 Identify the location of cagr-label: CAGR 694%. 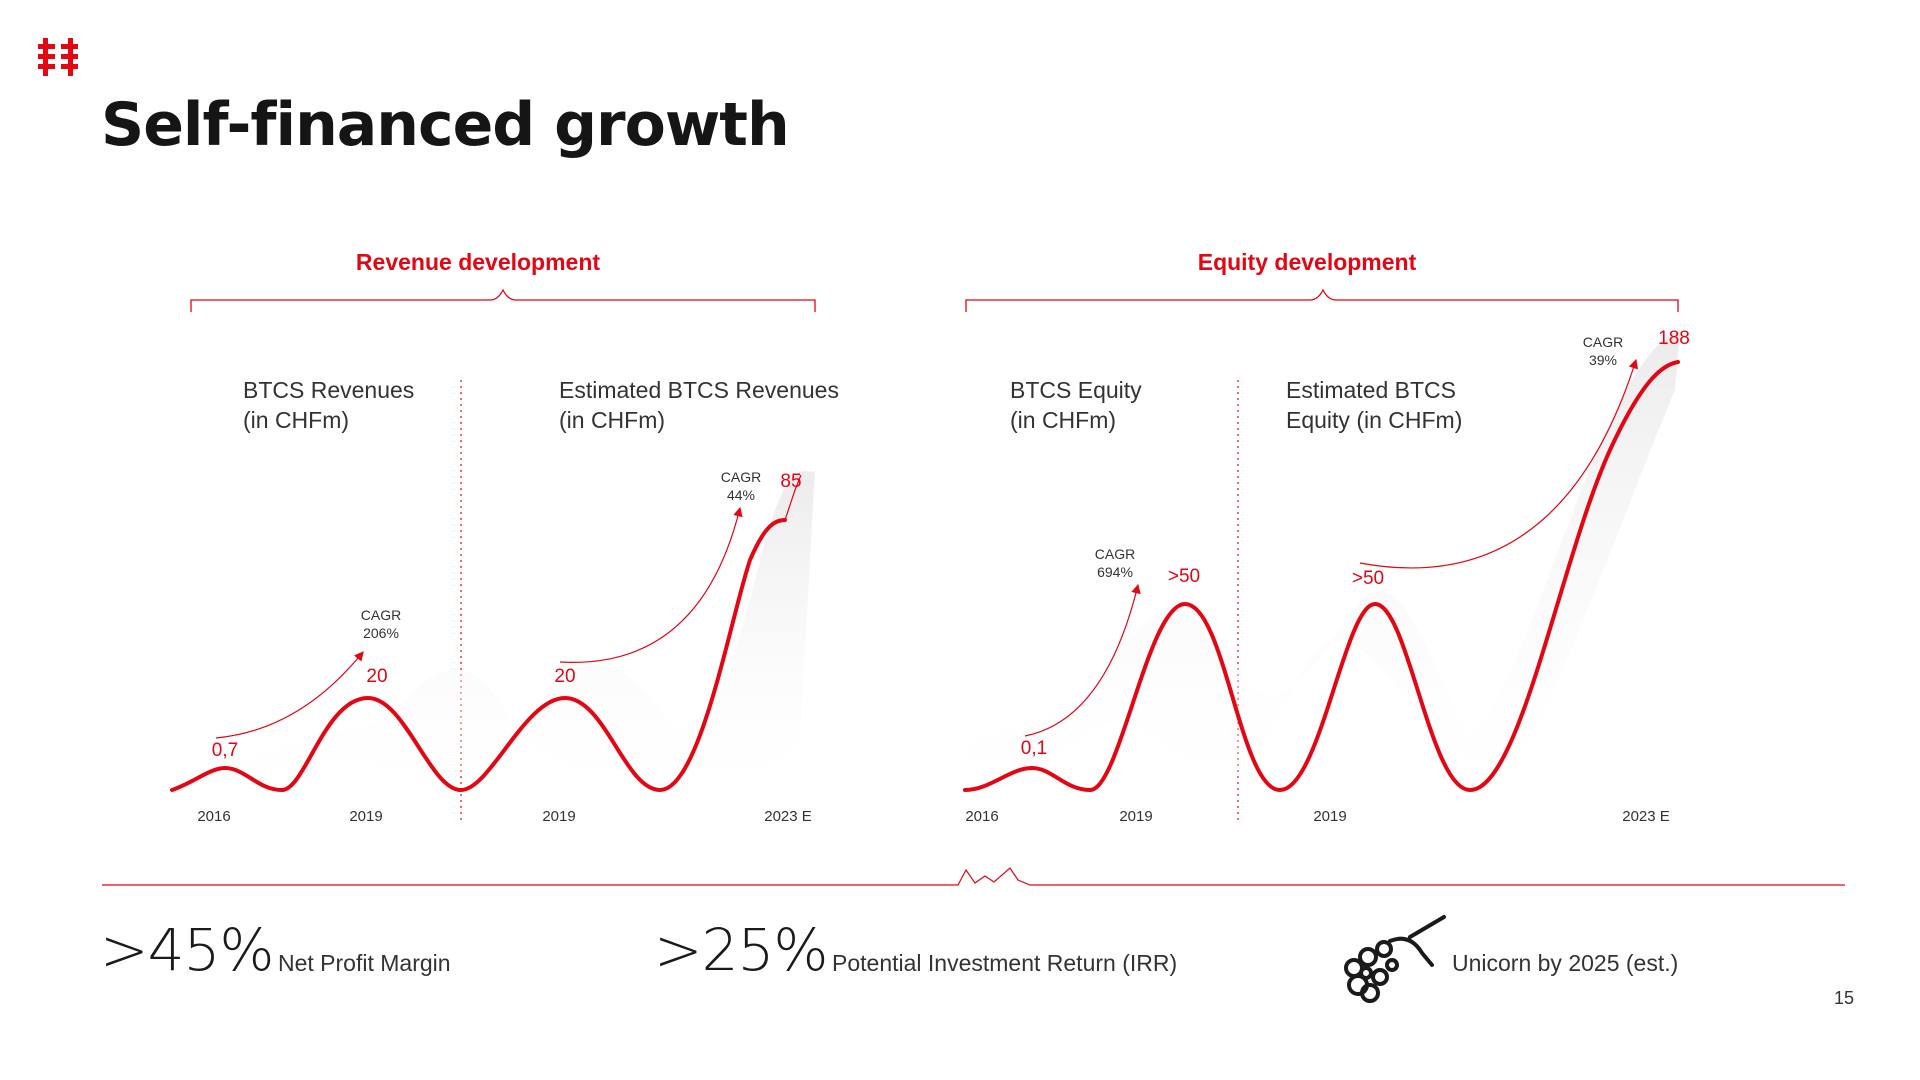
(1115, 563).